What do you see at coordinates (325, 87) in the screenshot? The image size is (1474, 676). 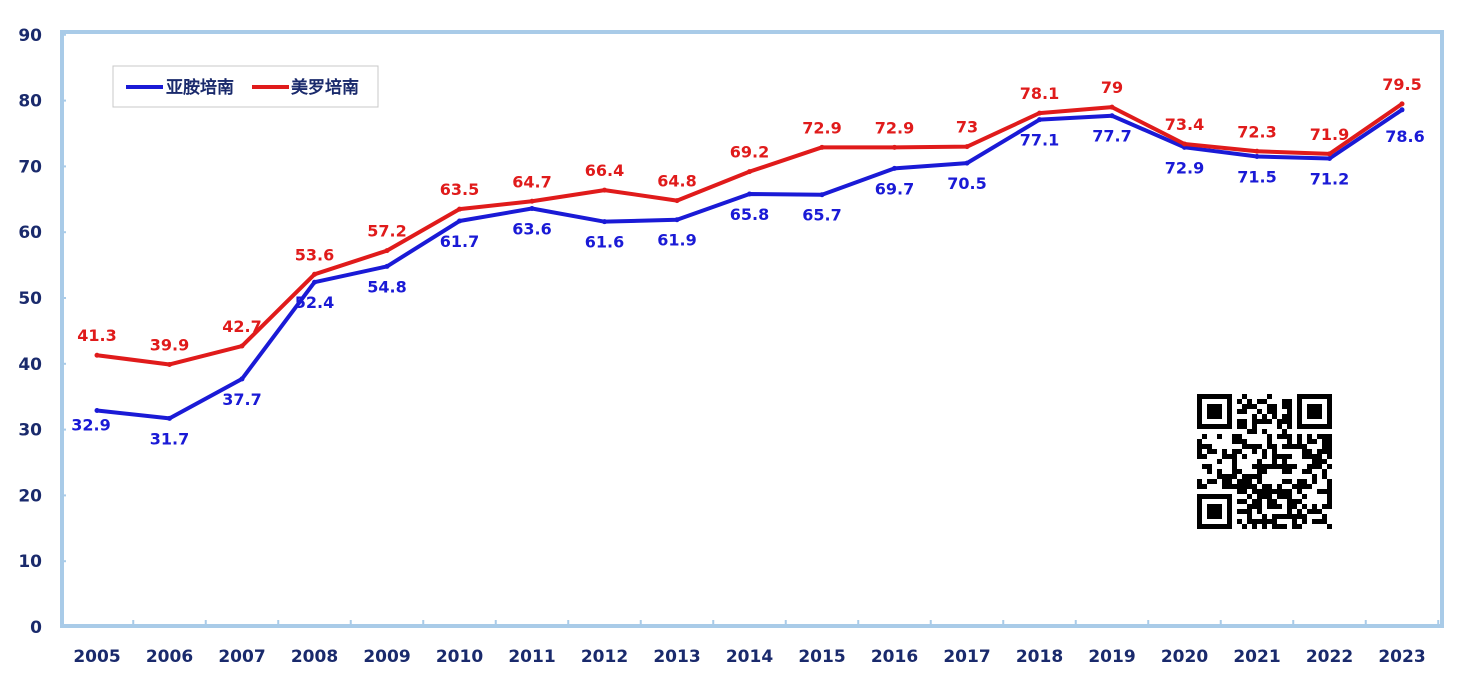 I see `legend-label-meropenem: 美罗培南` at bounding box center [325, 87].